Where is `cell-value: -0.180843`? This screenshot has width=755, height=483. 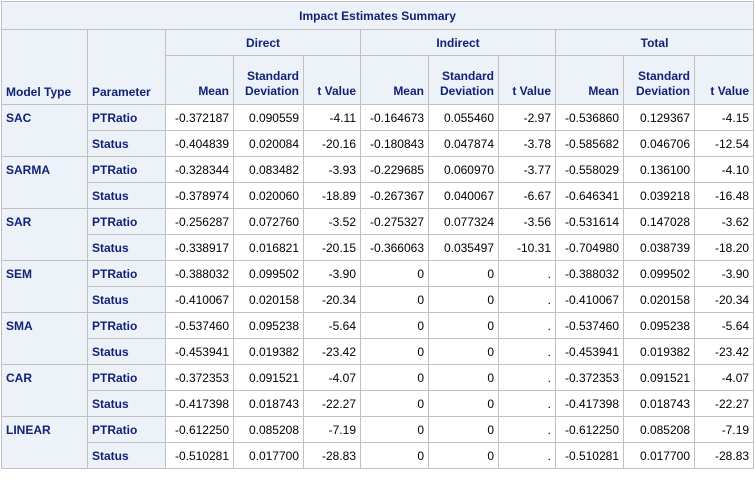
cell-value: -0.180843 is located at coordinates (394, 143).